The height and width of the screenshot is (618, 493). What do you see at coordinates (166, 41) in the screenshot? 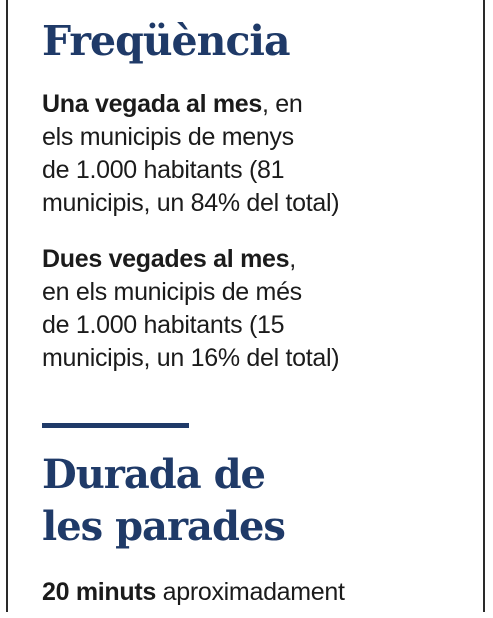
I see `section-heading-frequencia: Freqüència` at bounding box center [166, 41].